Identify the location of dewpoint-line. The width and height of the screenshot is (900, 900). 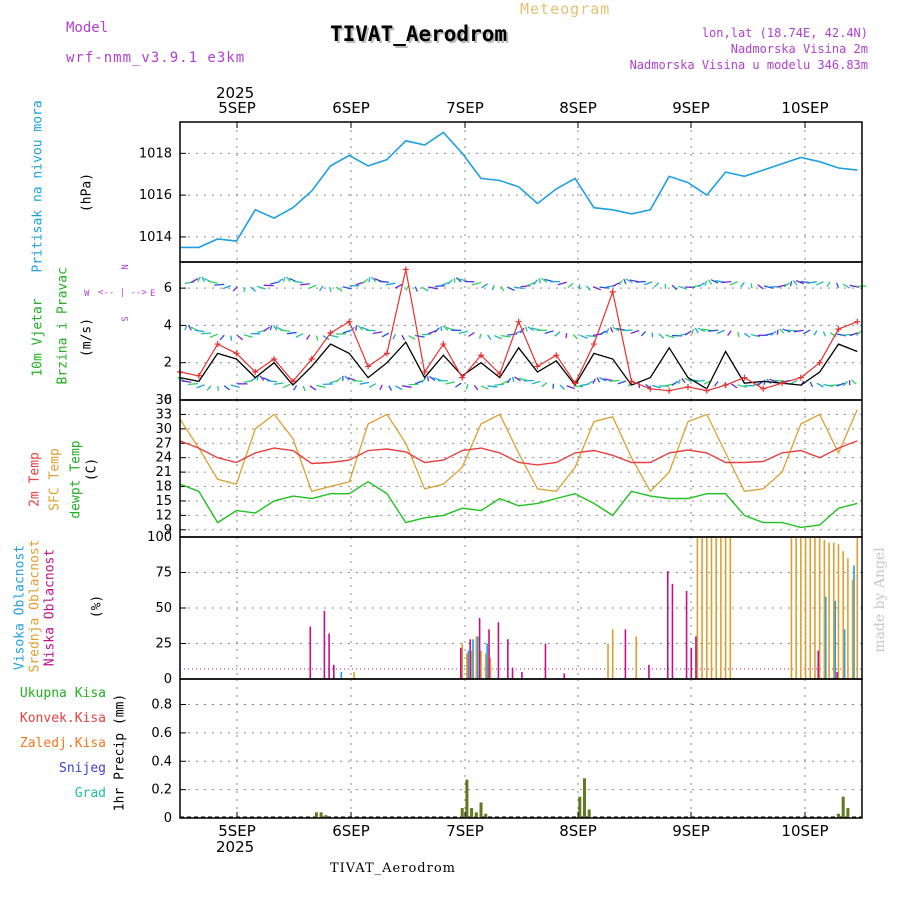
(518, 504).